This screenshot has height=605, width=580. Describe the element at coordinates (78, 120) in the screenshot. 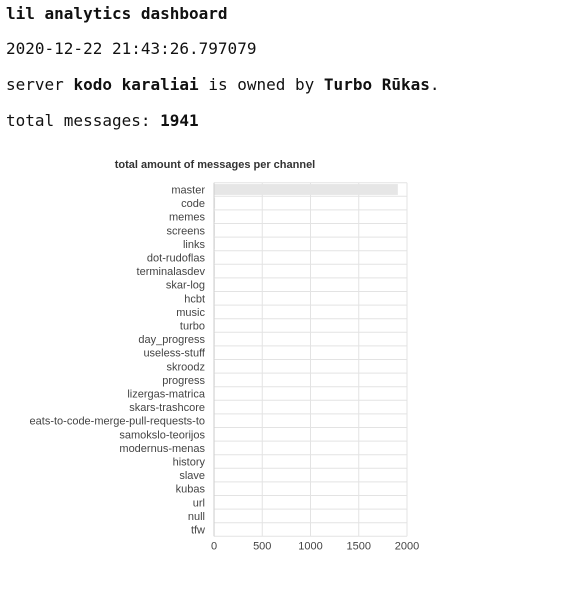

I see `total-label: total messages:` at that location.